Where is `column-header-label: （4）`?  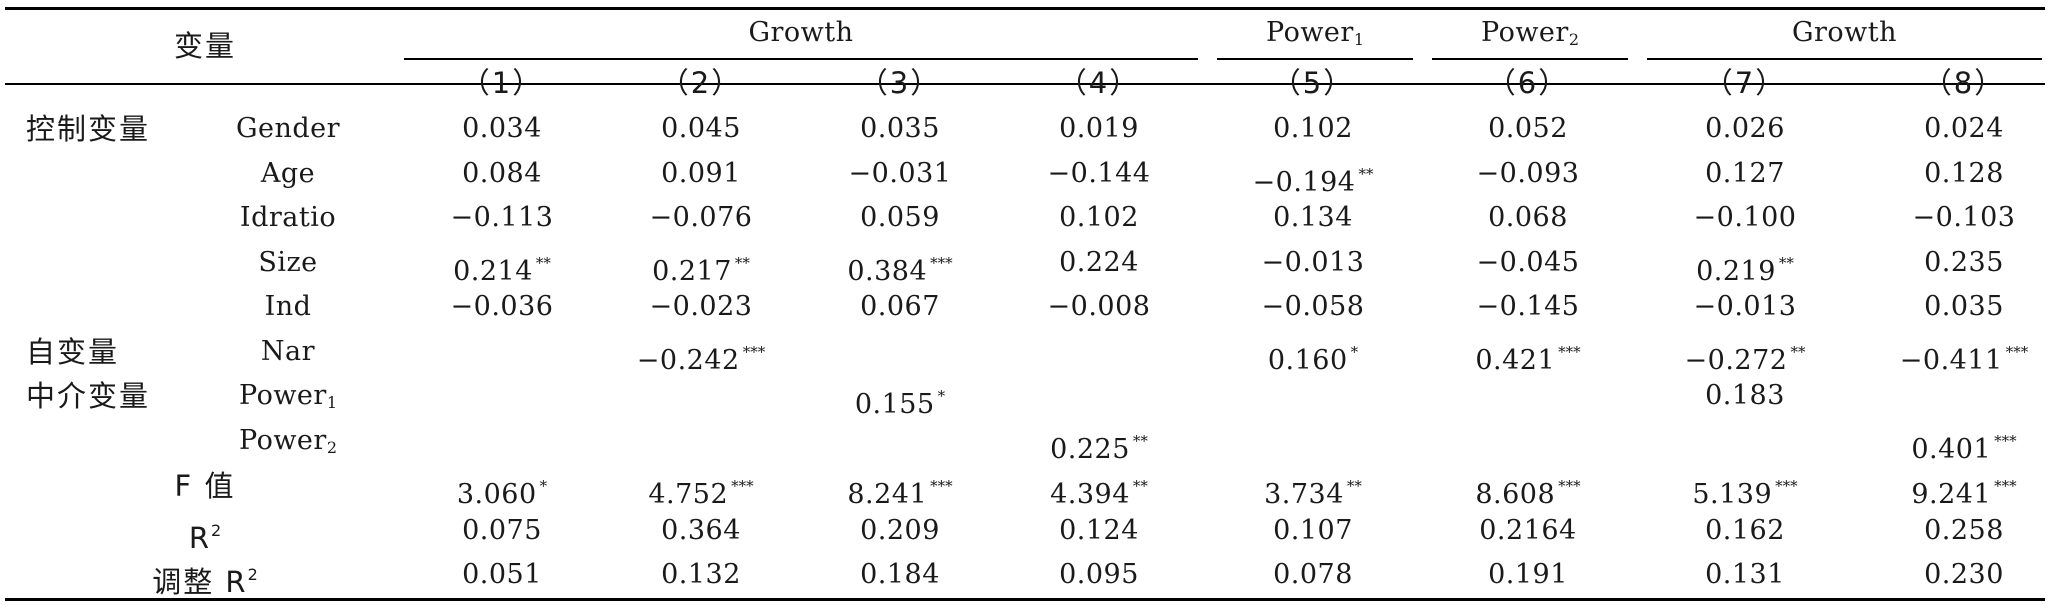 column-header-label: （4） is located at coordinates (1099, 83).